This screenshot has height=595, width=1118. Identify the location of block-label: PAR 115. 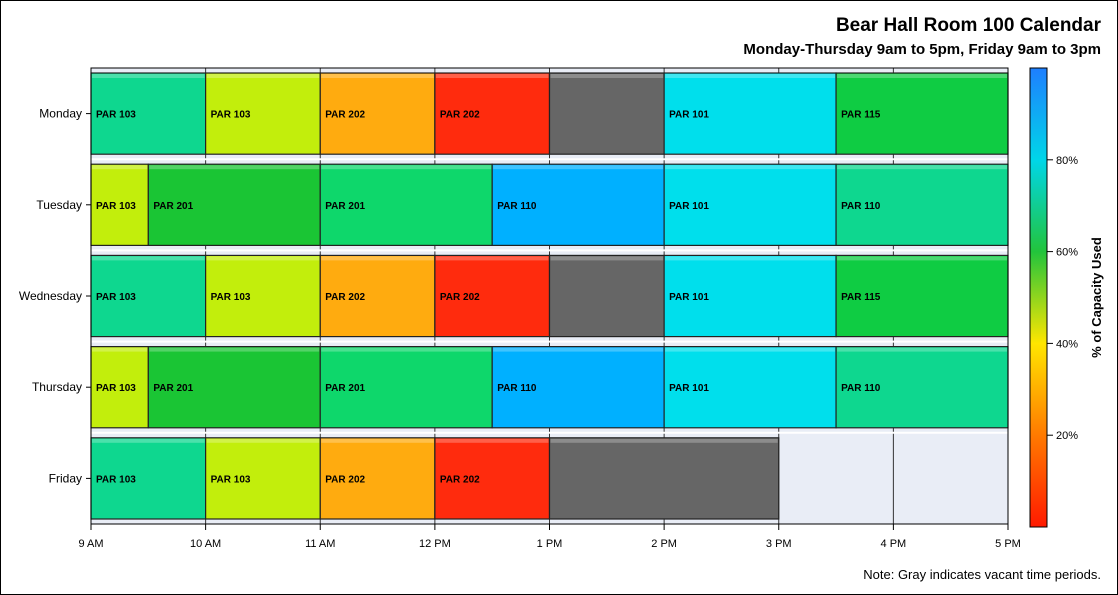
(861, 115).